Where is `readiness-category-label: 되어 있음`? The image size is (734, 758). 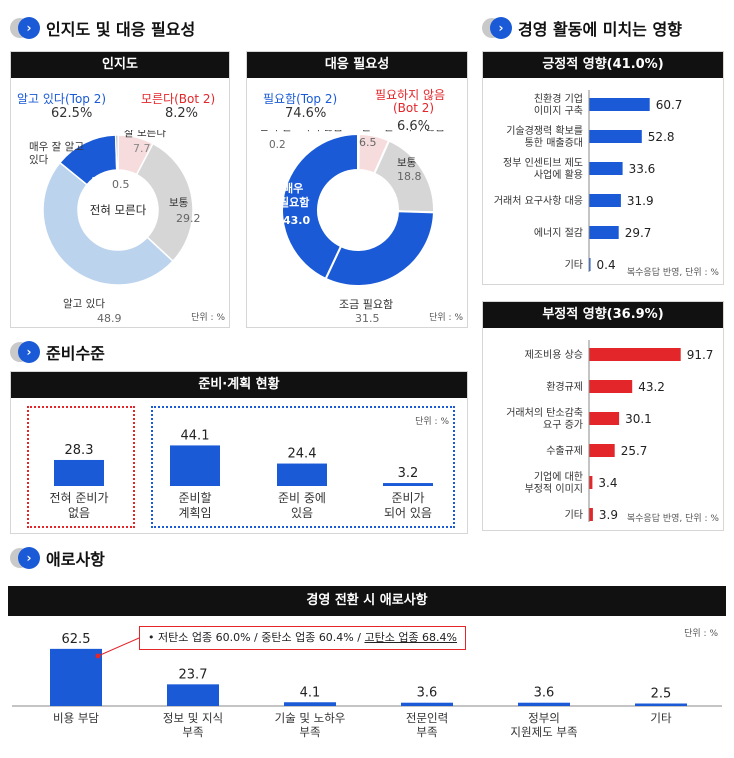
readiness-category-label: 되어 있음 is located at coordinates (408, 513).